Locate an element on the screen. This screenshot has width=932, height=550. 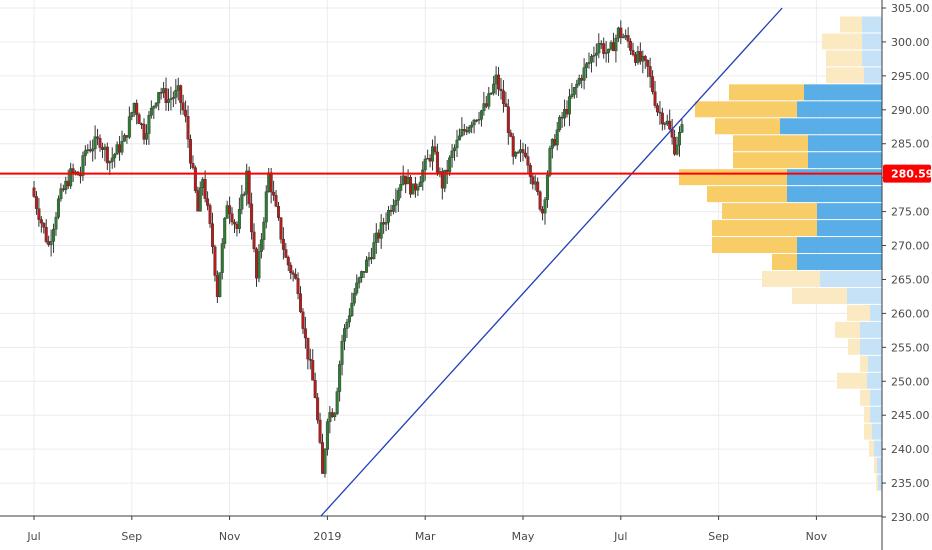
y-tick-label: 260.00 is located at coordinates (910, 313).